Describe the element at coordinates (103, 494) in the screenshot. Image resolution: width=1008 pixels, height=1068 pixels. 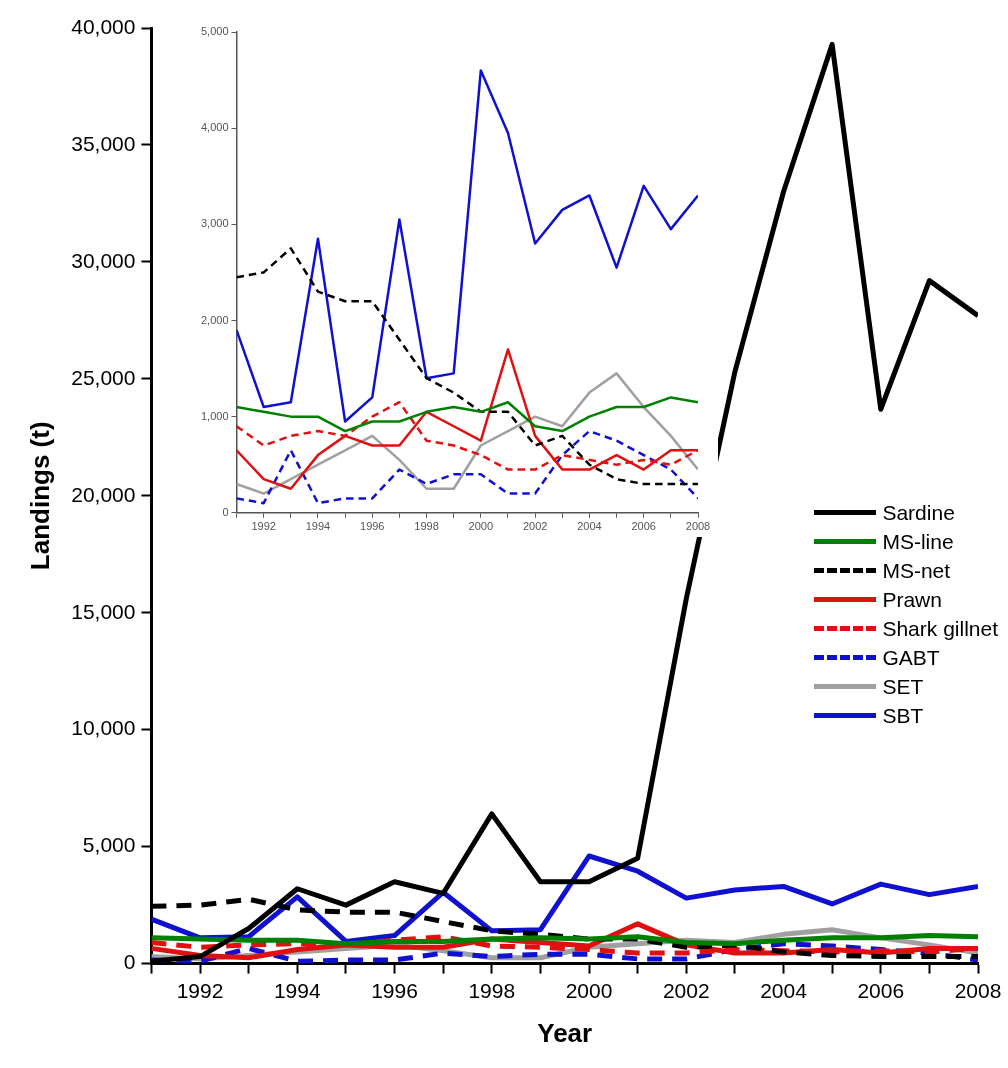
I see `y-tick-label: 20,000` at that location.